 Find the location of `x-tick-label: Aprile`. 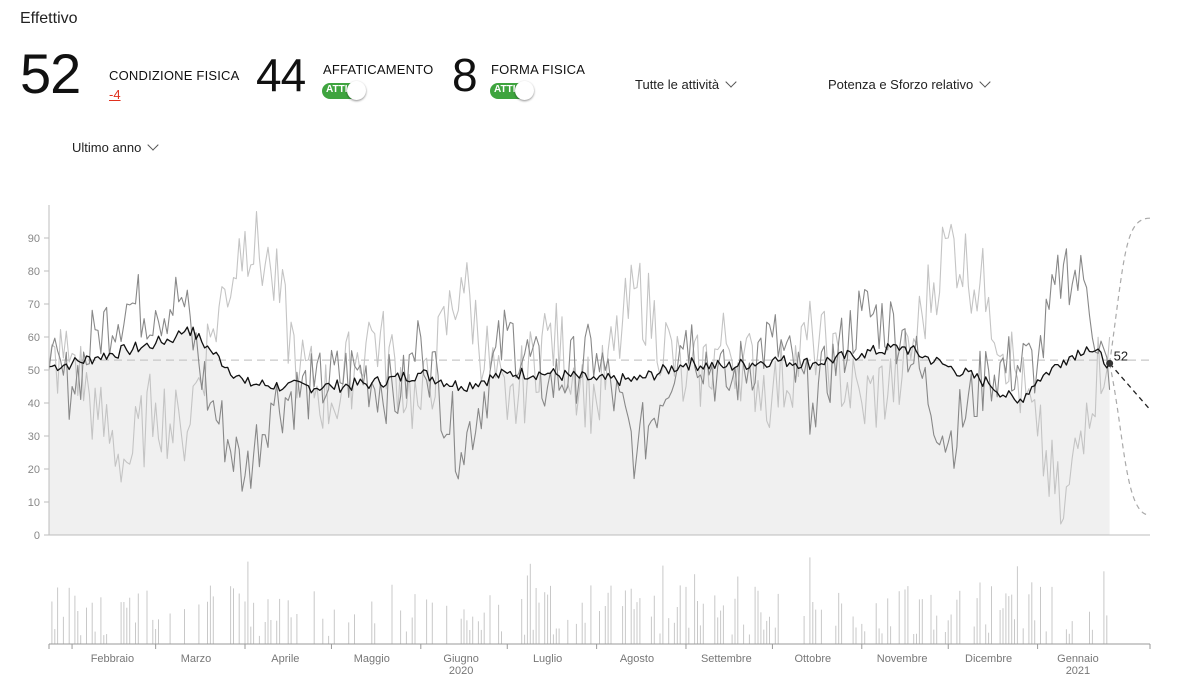

x-tick-label: Aprile is located at coordinates (285, 659).